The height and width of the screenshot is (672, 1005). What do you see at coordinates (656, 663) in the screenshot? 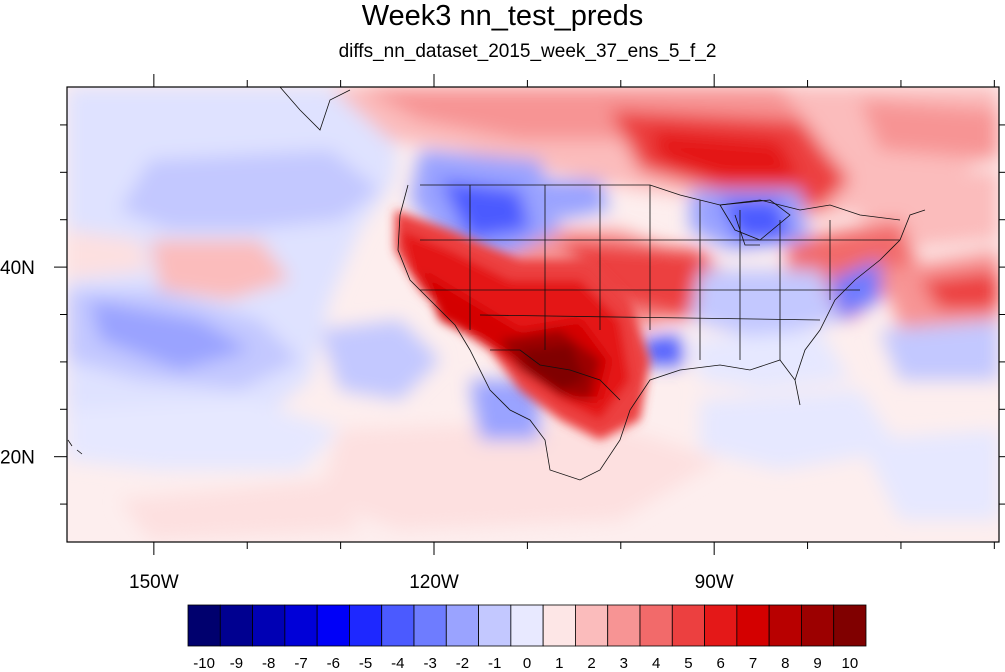
I see `colorbar-label: 4` at bounding box center [656, 663].